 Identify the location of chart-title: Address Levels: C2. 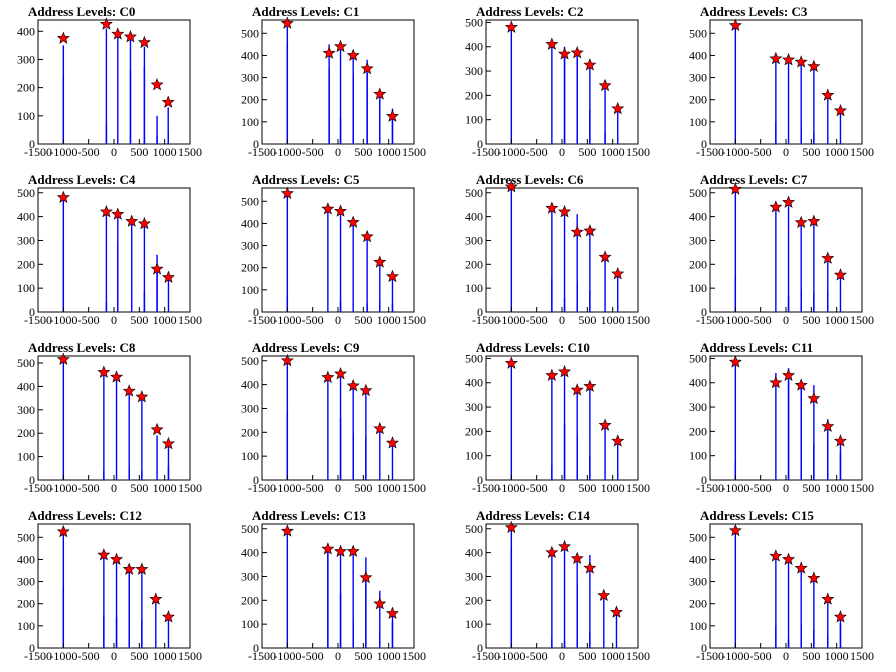
(530, 11).